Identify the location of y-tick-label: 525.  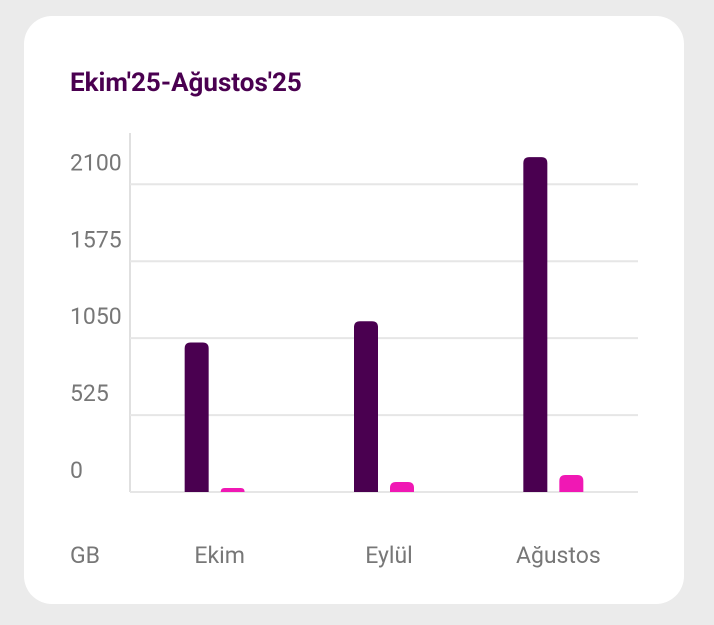
(89, 393).